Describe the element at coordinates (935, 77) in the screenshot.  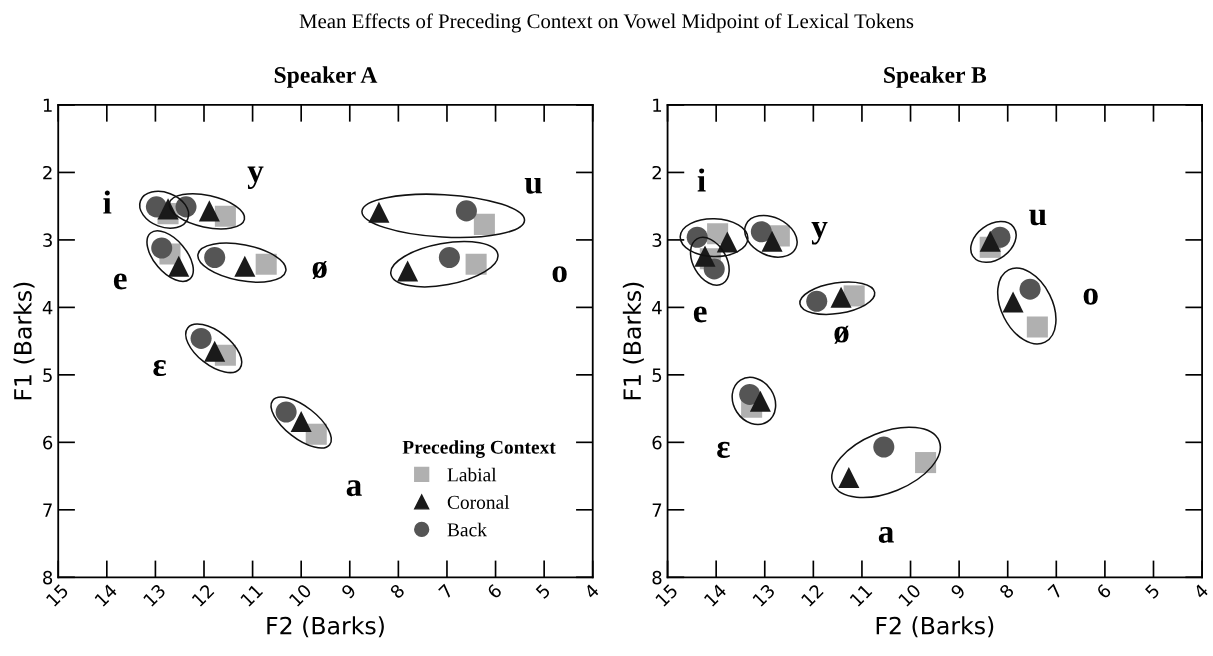
I see `chart-title: Speaker B` at that location.